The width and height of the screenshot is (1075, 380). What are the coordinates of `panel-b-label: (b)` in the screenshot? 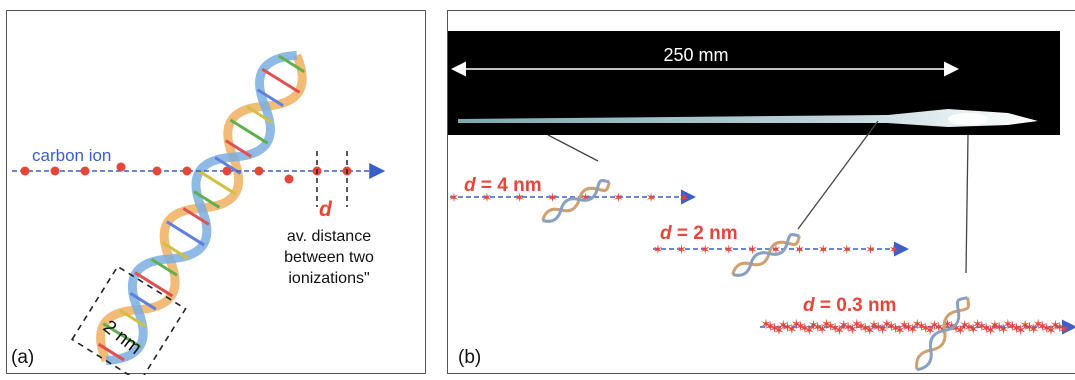 It's located at (469, 357).